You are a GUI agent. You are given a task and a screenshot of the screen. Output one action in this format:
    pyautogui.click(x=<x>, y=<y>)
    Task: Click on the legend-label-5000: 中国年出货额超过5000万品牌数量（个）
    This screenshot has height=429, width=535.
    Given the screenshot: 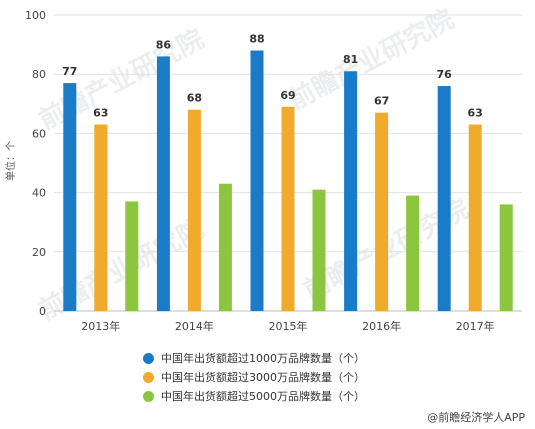 What is the action you would take?
    pyautogui.click(x=263, y=396)
    